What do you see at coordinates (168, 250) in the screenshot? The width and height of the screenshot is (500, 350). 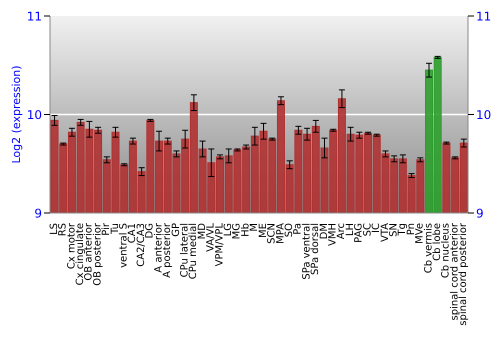 I see `x-tick-label: A posterior` at bounding box center [168, 250].